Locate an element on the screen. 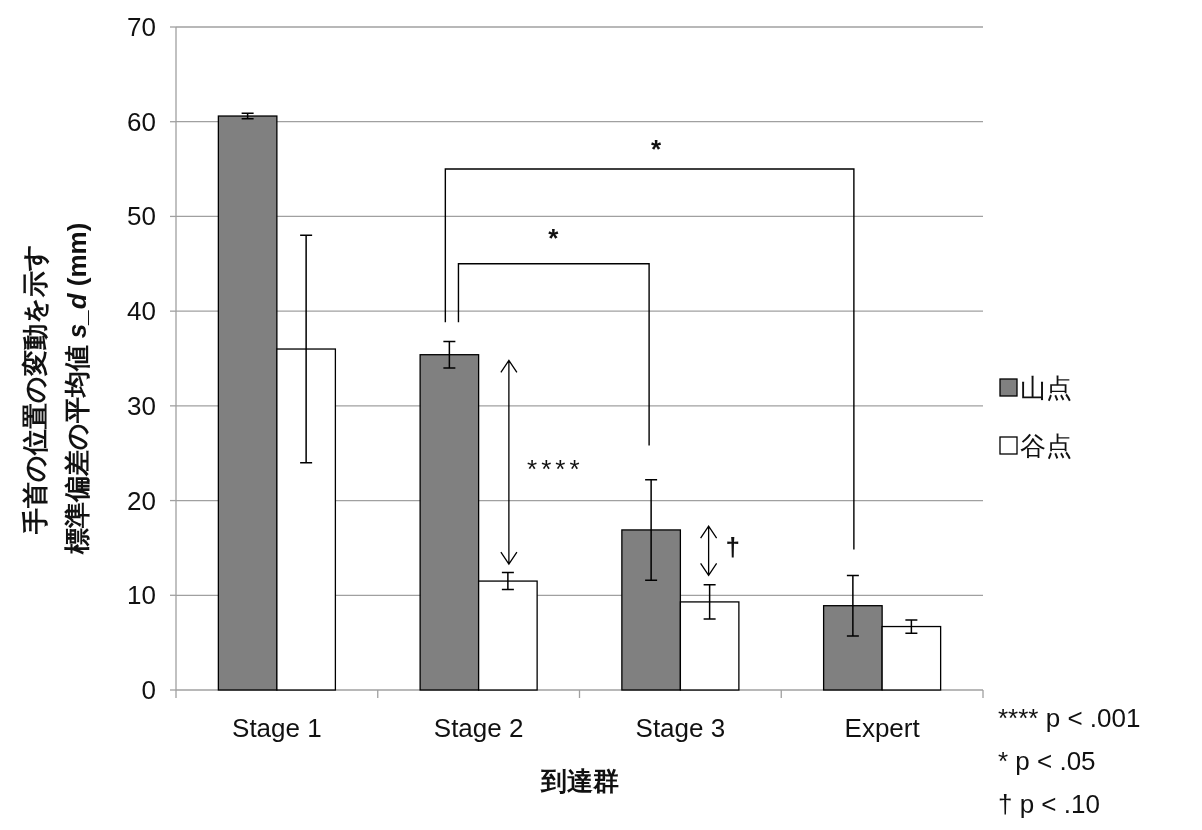 The width and height of the screenshot is (1202, 830). y-tick-label: 60 is located at coordinates (141, 121).